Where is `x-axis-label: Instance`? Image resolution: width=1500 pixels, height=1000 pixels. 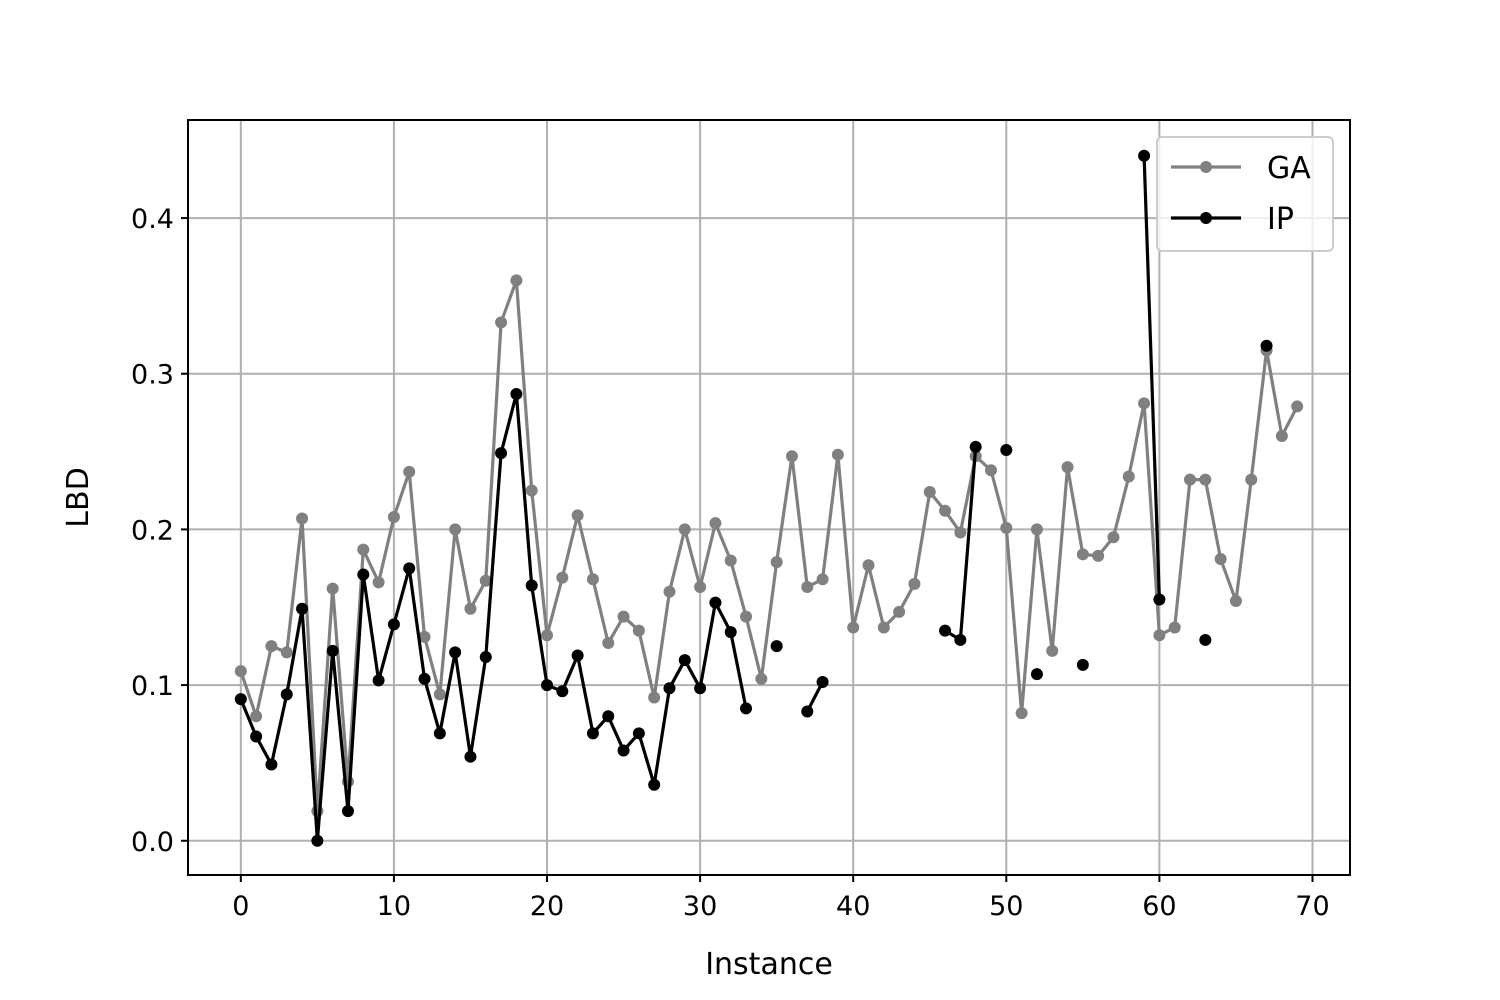
x-axis-label: Instance is located at coordinates (769, 964).